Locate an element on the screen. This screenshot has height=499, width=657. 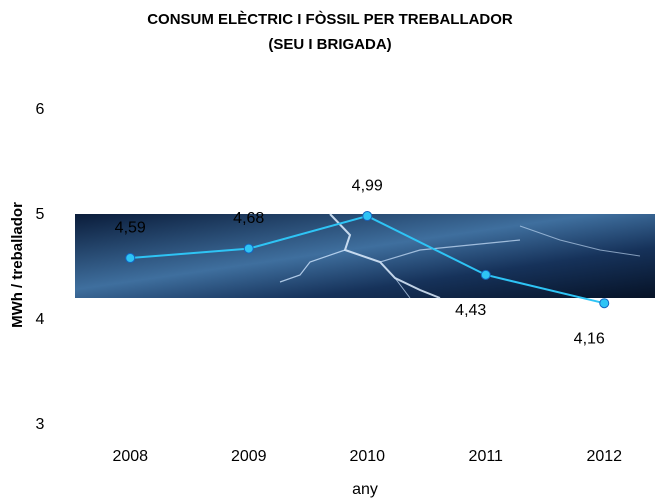
x-axis-label: any is located at coordinates (365, 489).